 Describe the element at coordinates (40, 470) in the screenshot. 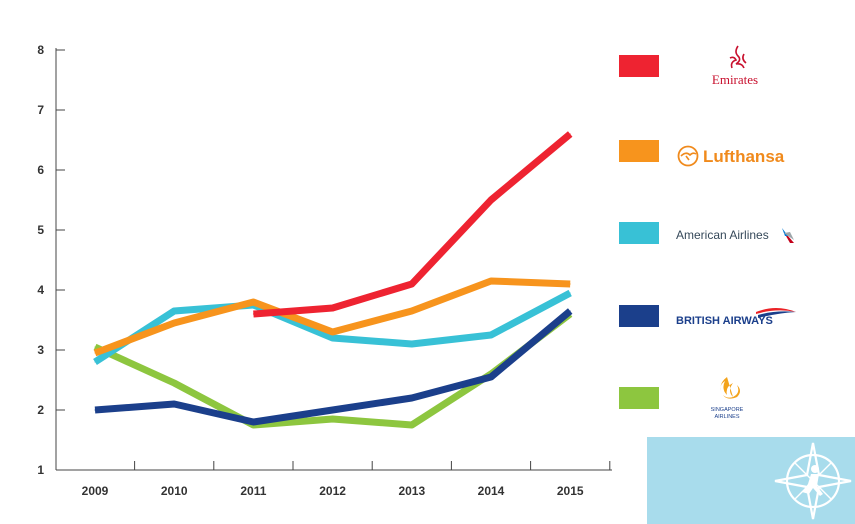

I see `y-tick-label: 1` at that location.